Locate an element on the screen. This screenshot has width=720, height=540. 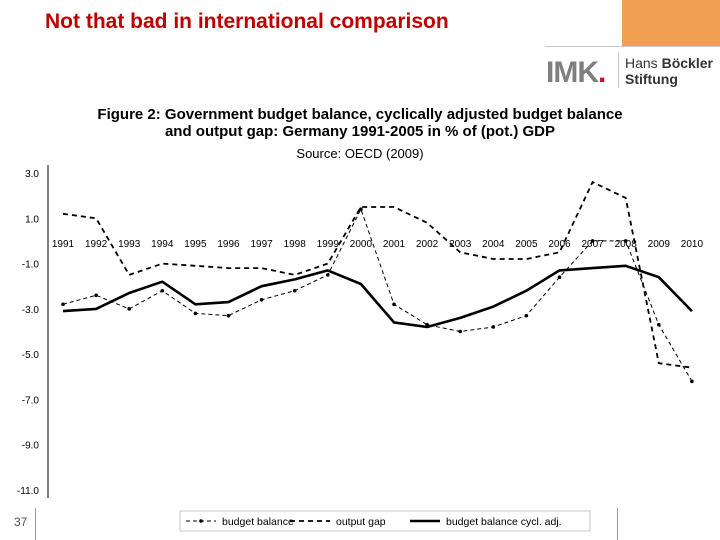
x-tick-label: 1999 is located at coordinates (328, 244).